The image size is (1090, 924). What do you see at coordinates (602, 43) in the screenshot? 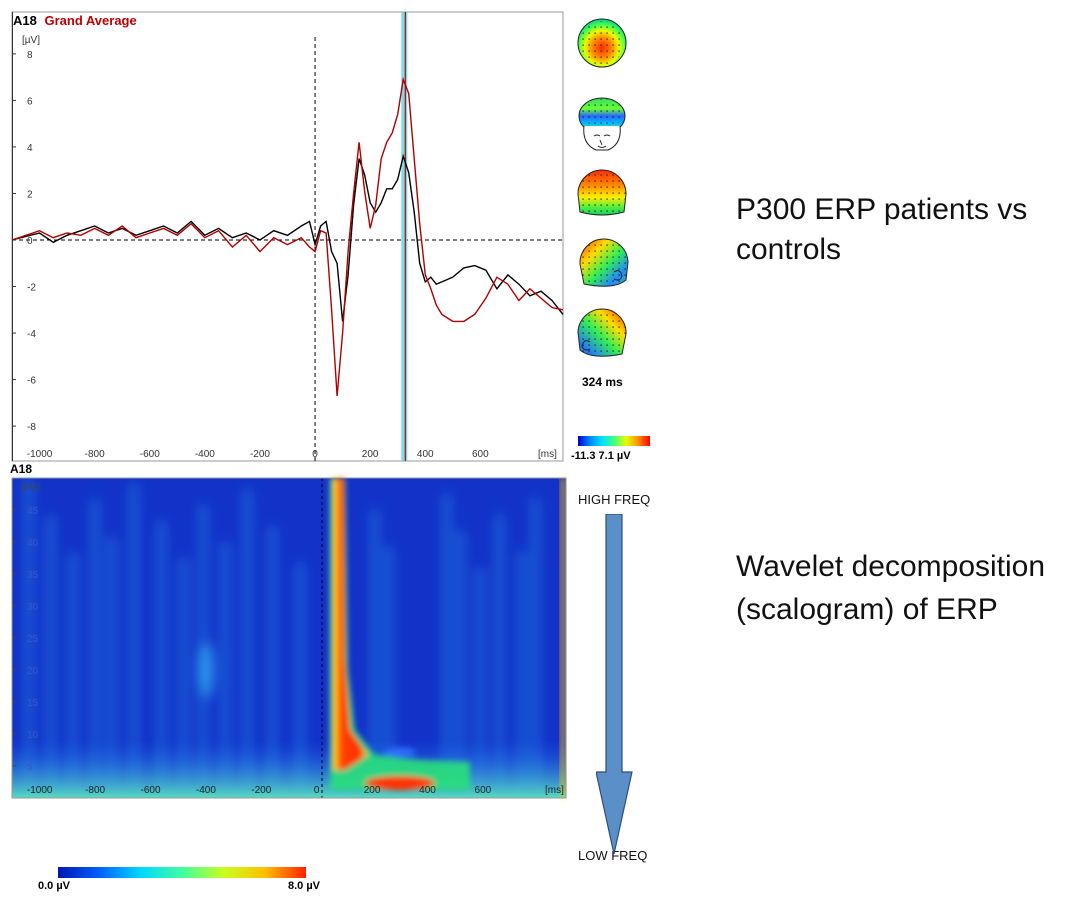
I see `topomap-top-view` at bounding box center [602, 43].